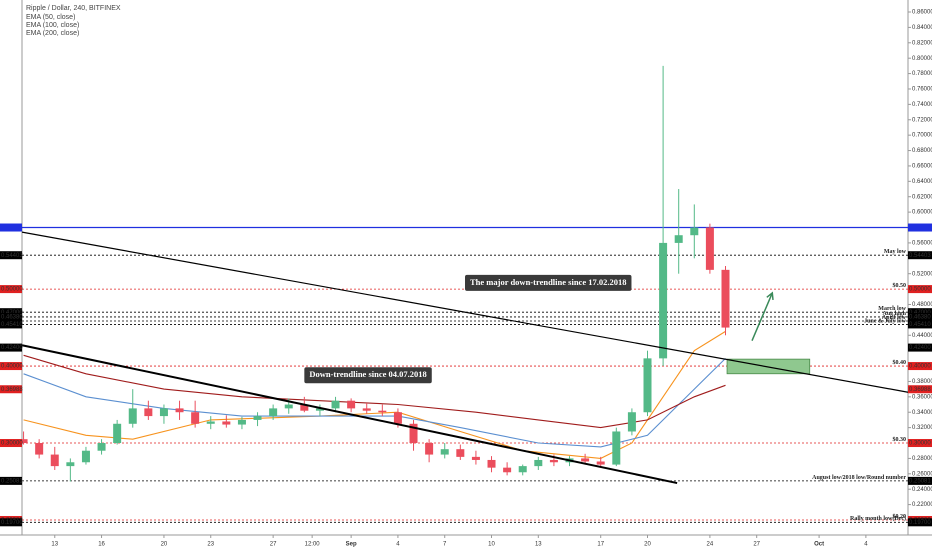 This screenshot has height=550, width=932. I want to click on level-note: March low, so click(892, 309).